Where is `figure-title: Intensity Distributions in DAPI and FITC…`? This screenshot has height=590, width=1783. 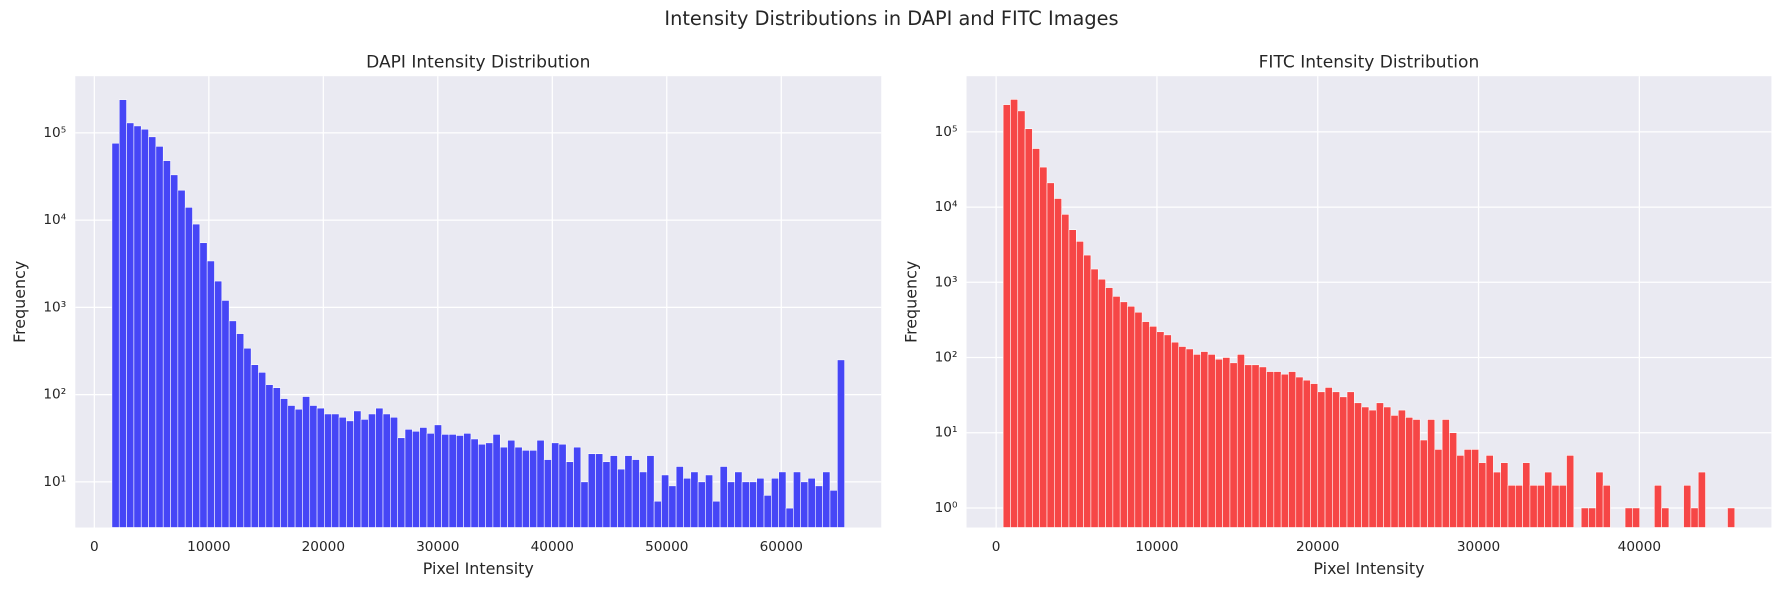
figure-title: Intensity Distributions in DAPI and FITC… is located at coordinates (891, 18).